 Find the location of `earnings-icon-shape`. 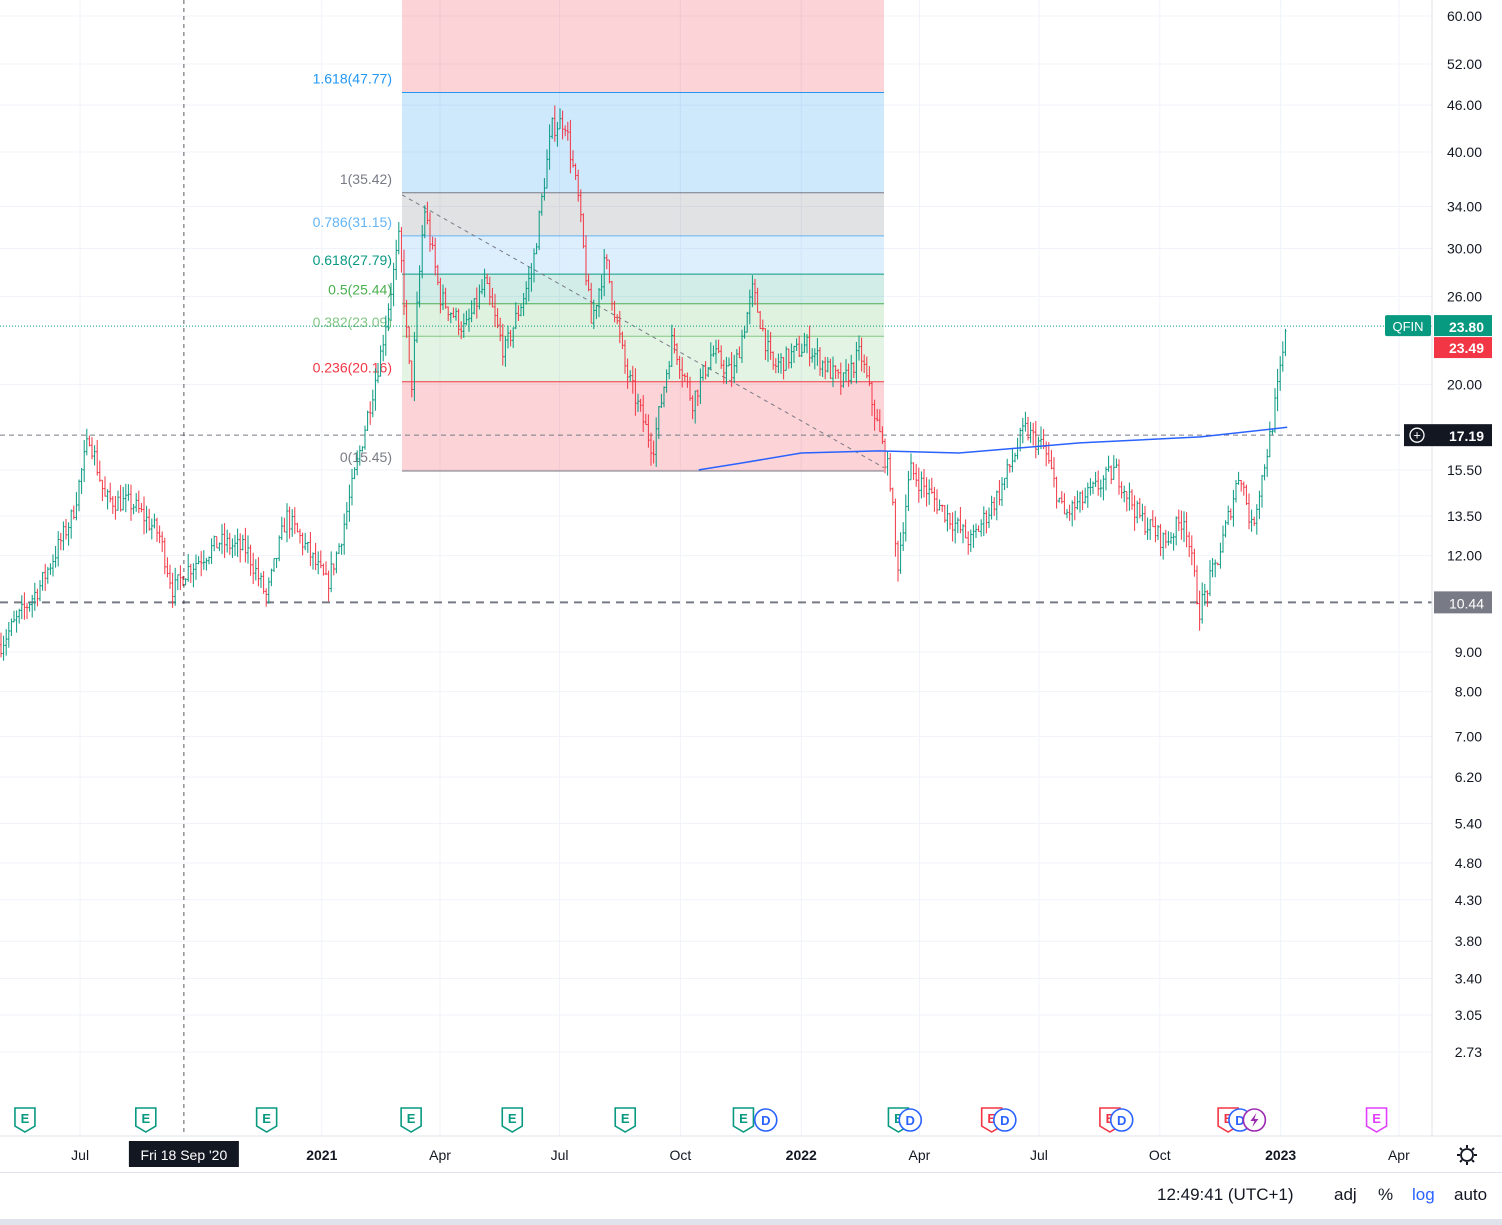

earnings-icon-shape is located at coordinates (25, 1120).